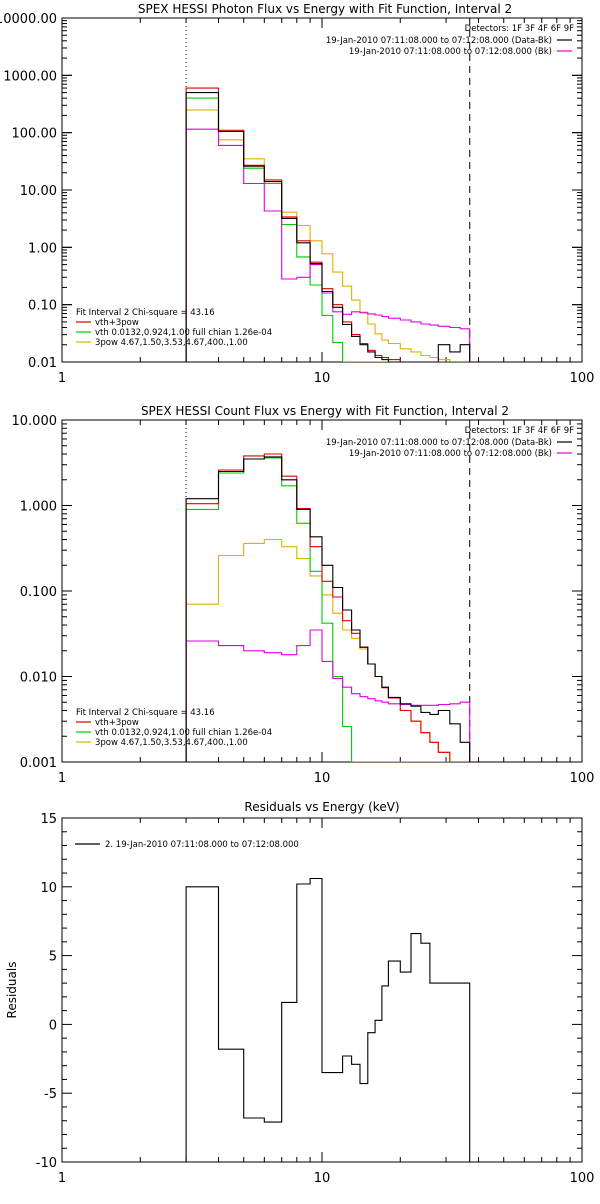  Describe the element at coordinates (62, 778) in the screenshot. I see `count-x-tick-label: 1` at that location.